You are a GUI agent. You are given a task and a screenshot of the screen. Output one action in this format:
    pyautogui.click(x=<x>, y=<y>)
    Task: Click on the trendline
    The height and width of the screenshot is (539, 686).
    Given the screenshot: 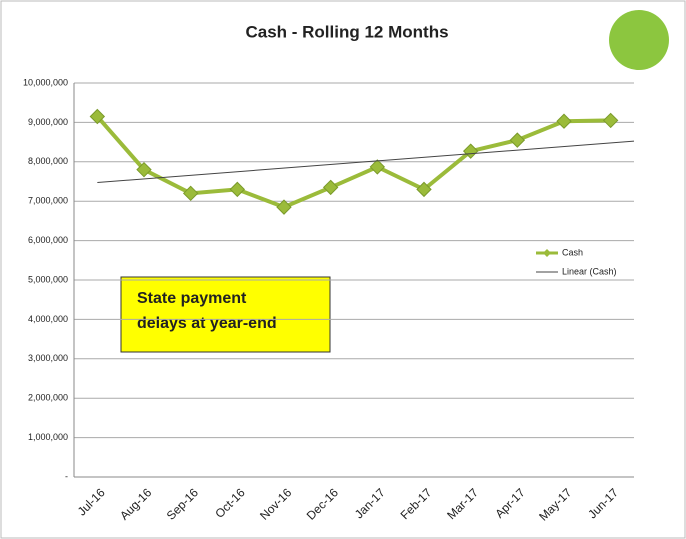 What is the action you would take?
    pyautogui.click(x=366, y=162)
    